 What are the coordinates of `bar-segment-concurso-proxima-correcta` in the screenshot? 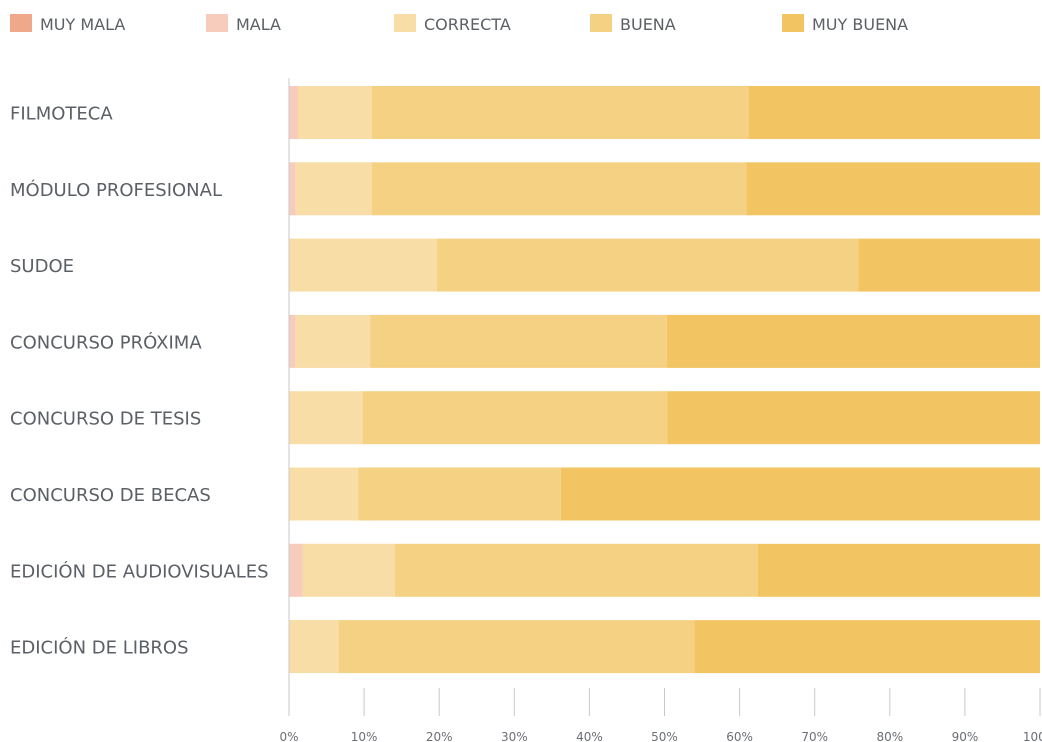 It's located at (333, 341).